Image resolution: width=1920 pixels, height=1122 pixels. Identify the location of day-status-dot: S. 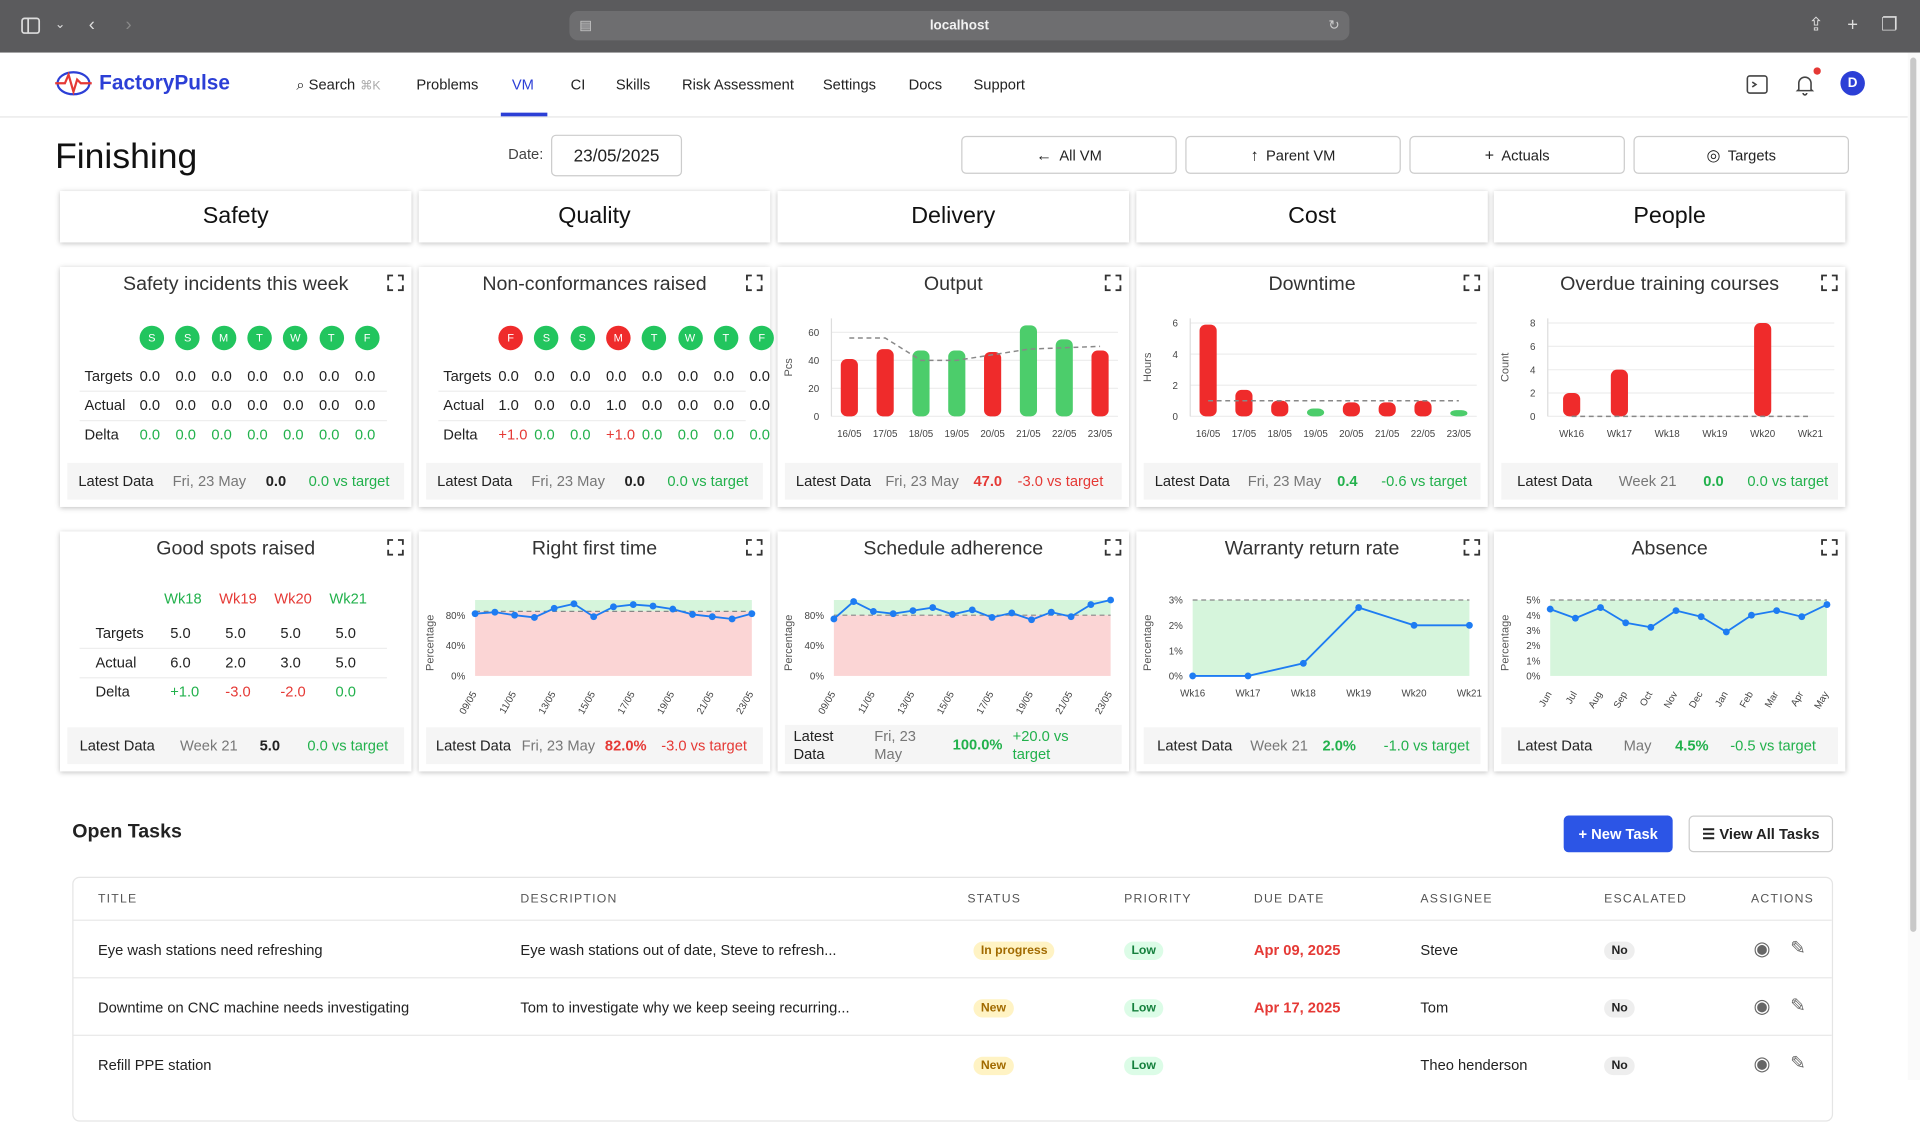
(152, 338).